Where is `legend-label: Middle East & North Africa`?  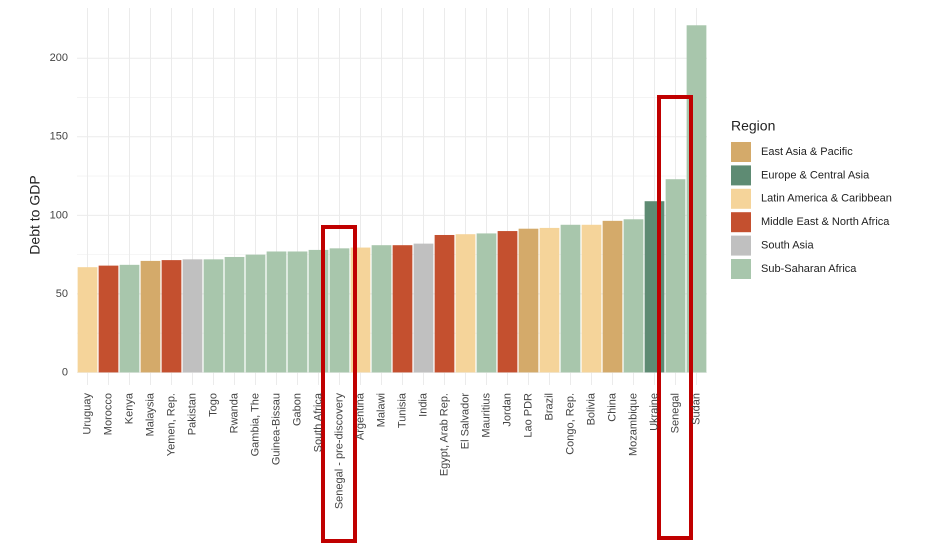
legend-label: Middle East & North Africa is located at coordinates (825, 222).